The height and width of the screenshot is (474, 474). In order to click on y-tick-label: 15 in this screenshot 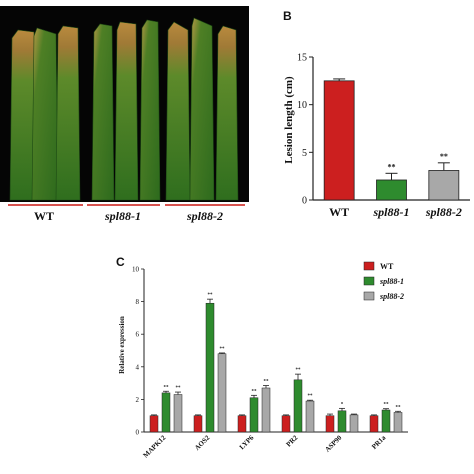, I will do `click(302, 58)`.